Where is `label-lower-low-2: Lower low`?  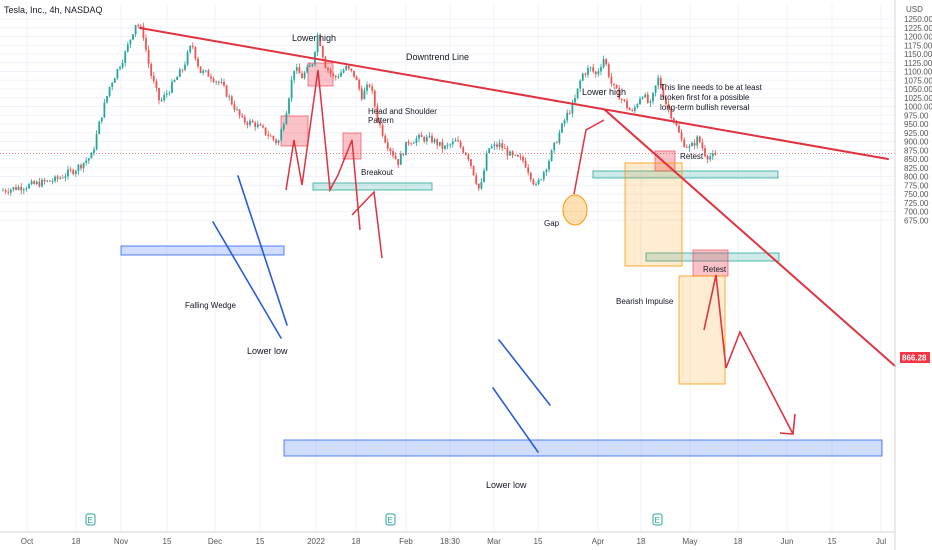 label-lower-low-2: Lower low is located at coordinates (506, 485).